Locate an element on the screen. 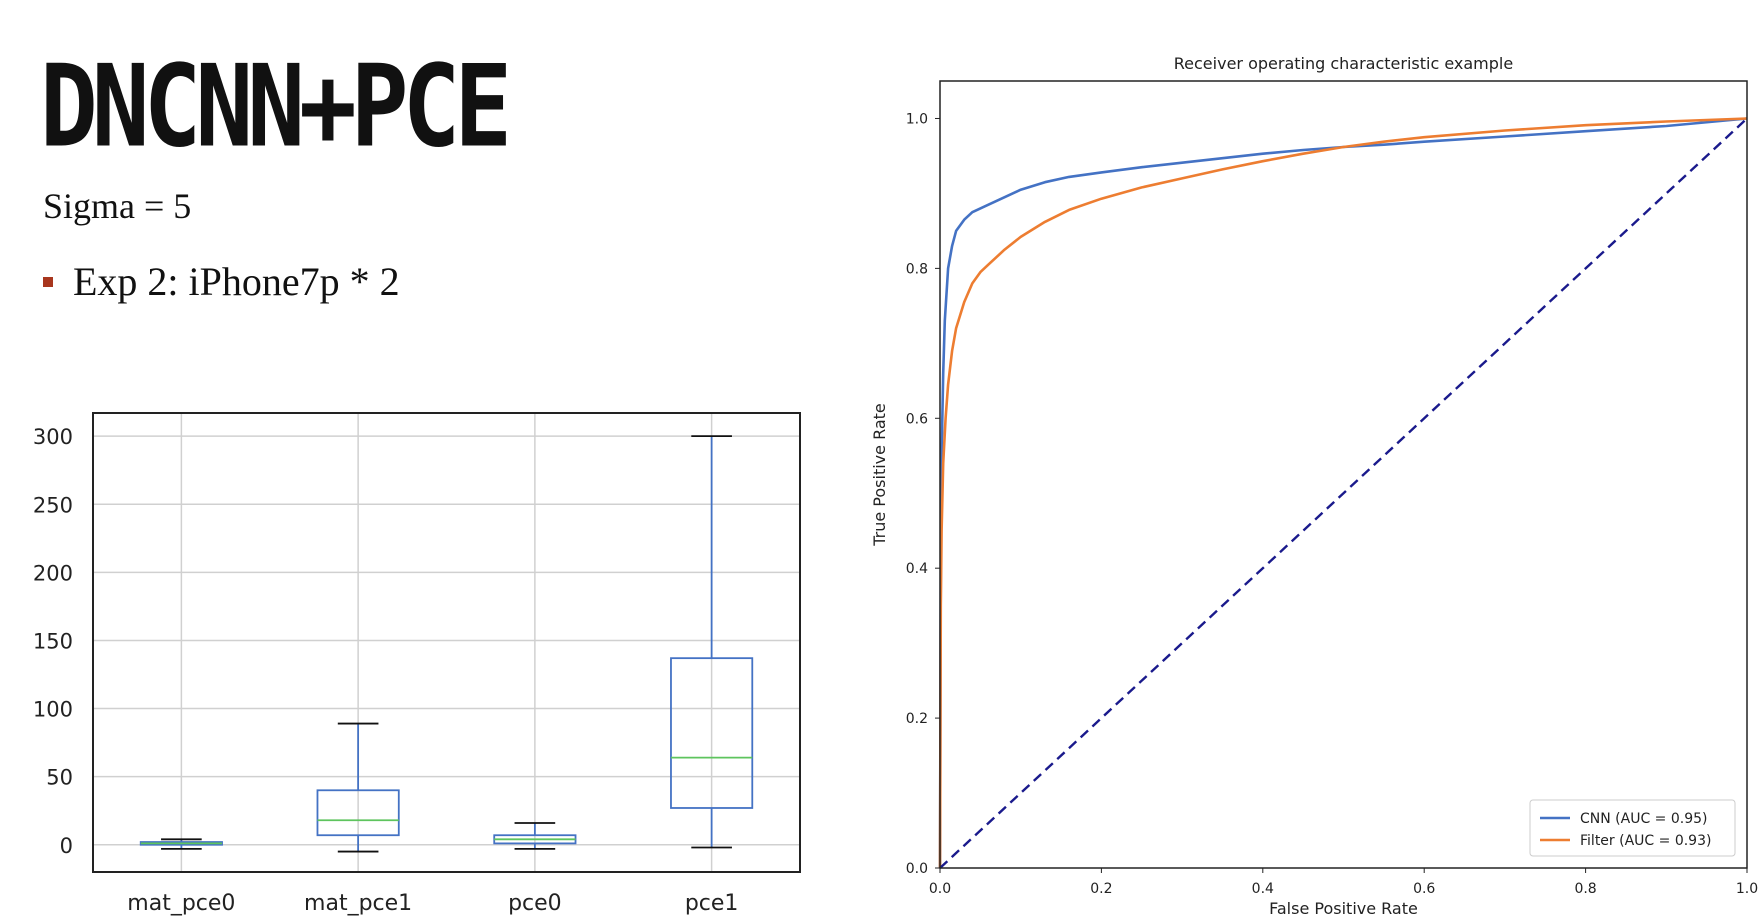 The image size is (1763, 920). x-tick-label: 0.8 is located at coordinates (1585, 889).